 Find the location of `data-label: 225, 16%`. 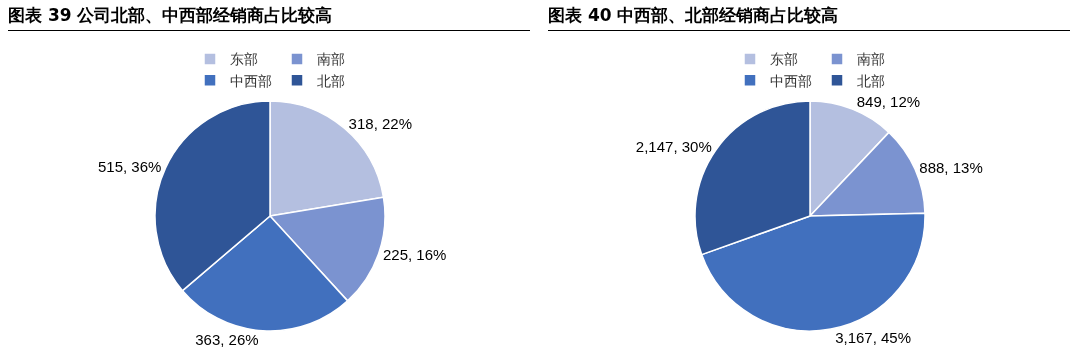

data-label: 225, 16% is located at coordinates (414, 254).